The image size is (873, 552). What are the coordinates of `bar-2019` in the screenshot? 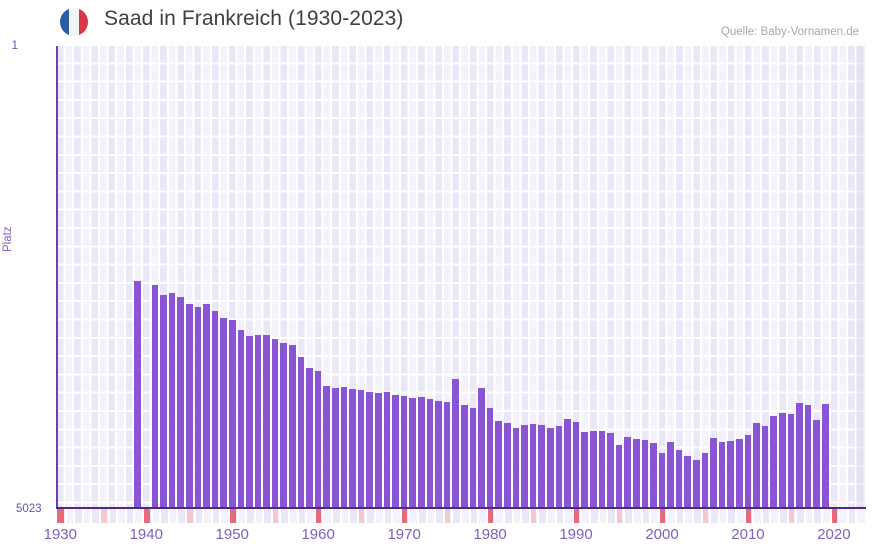 It's located at (825, 455).